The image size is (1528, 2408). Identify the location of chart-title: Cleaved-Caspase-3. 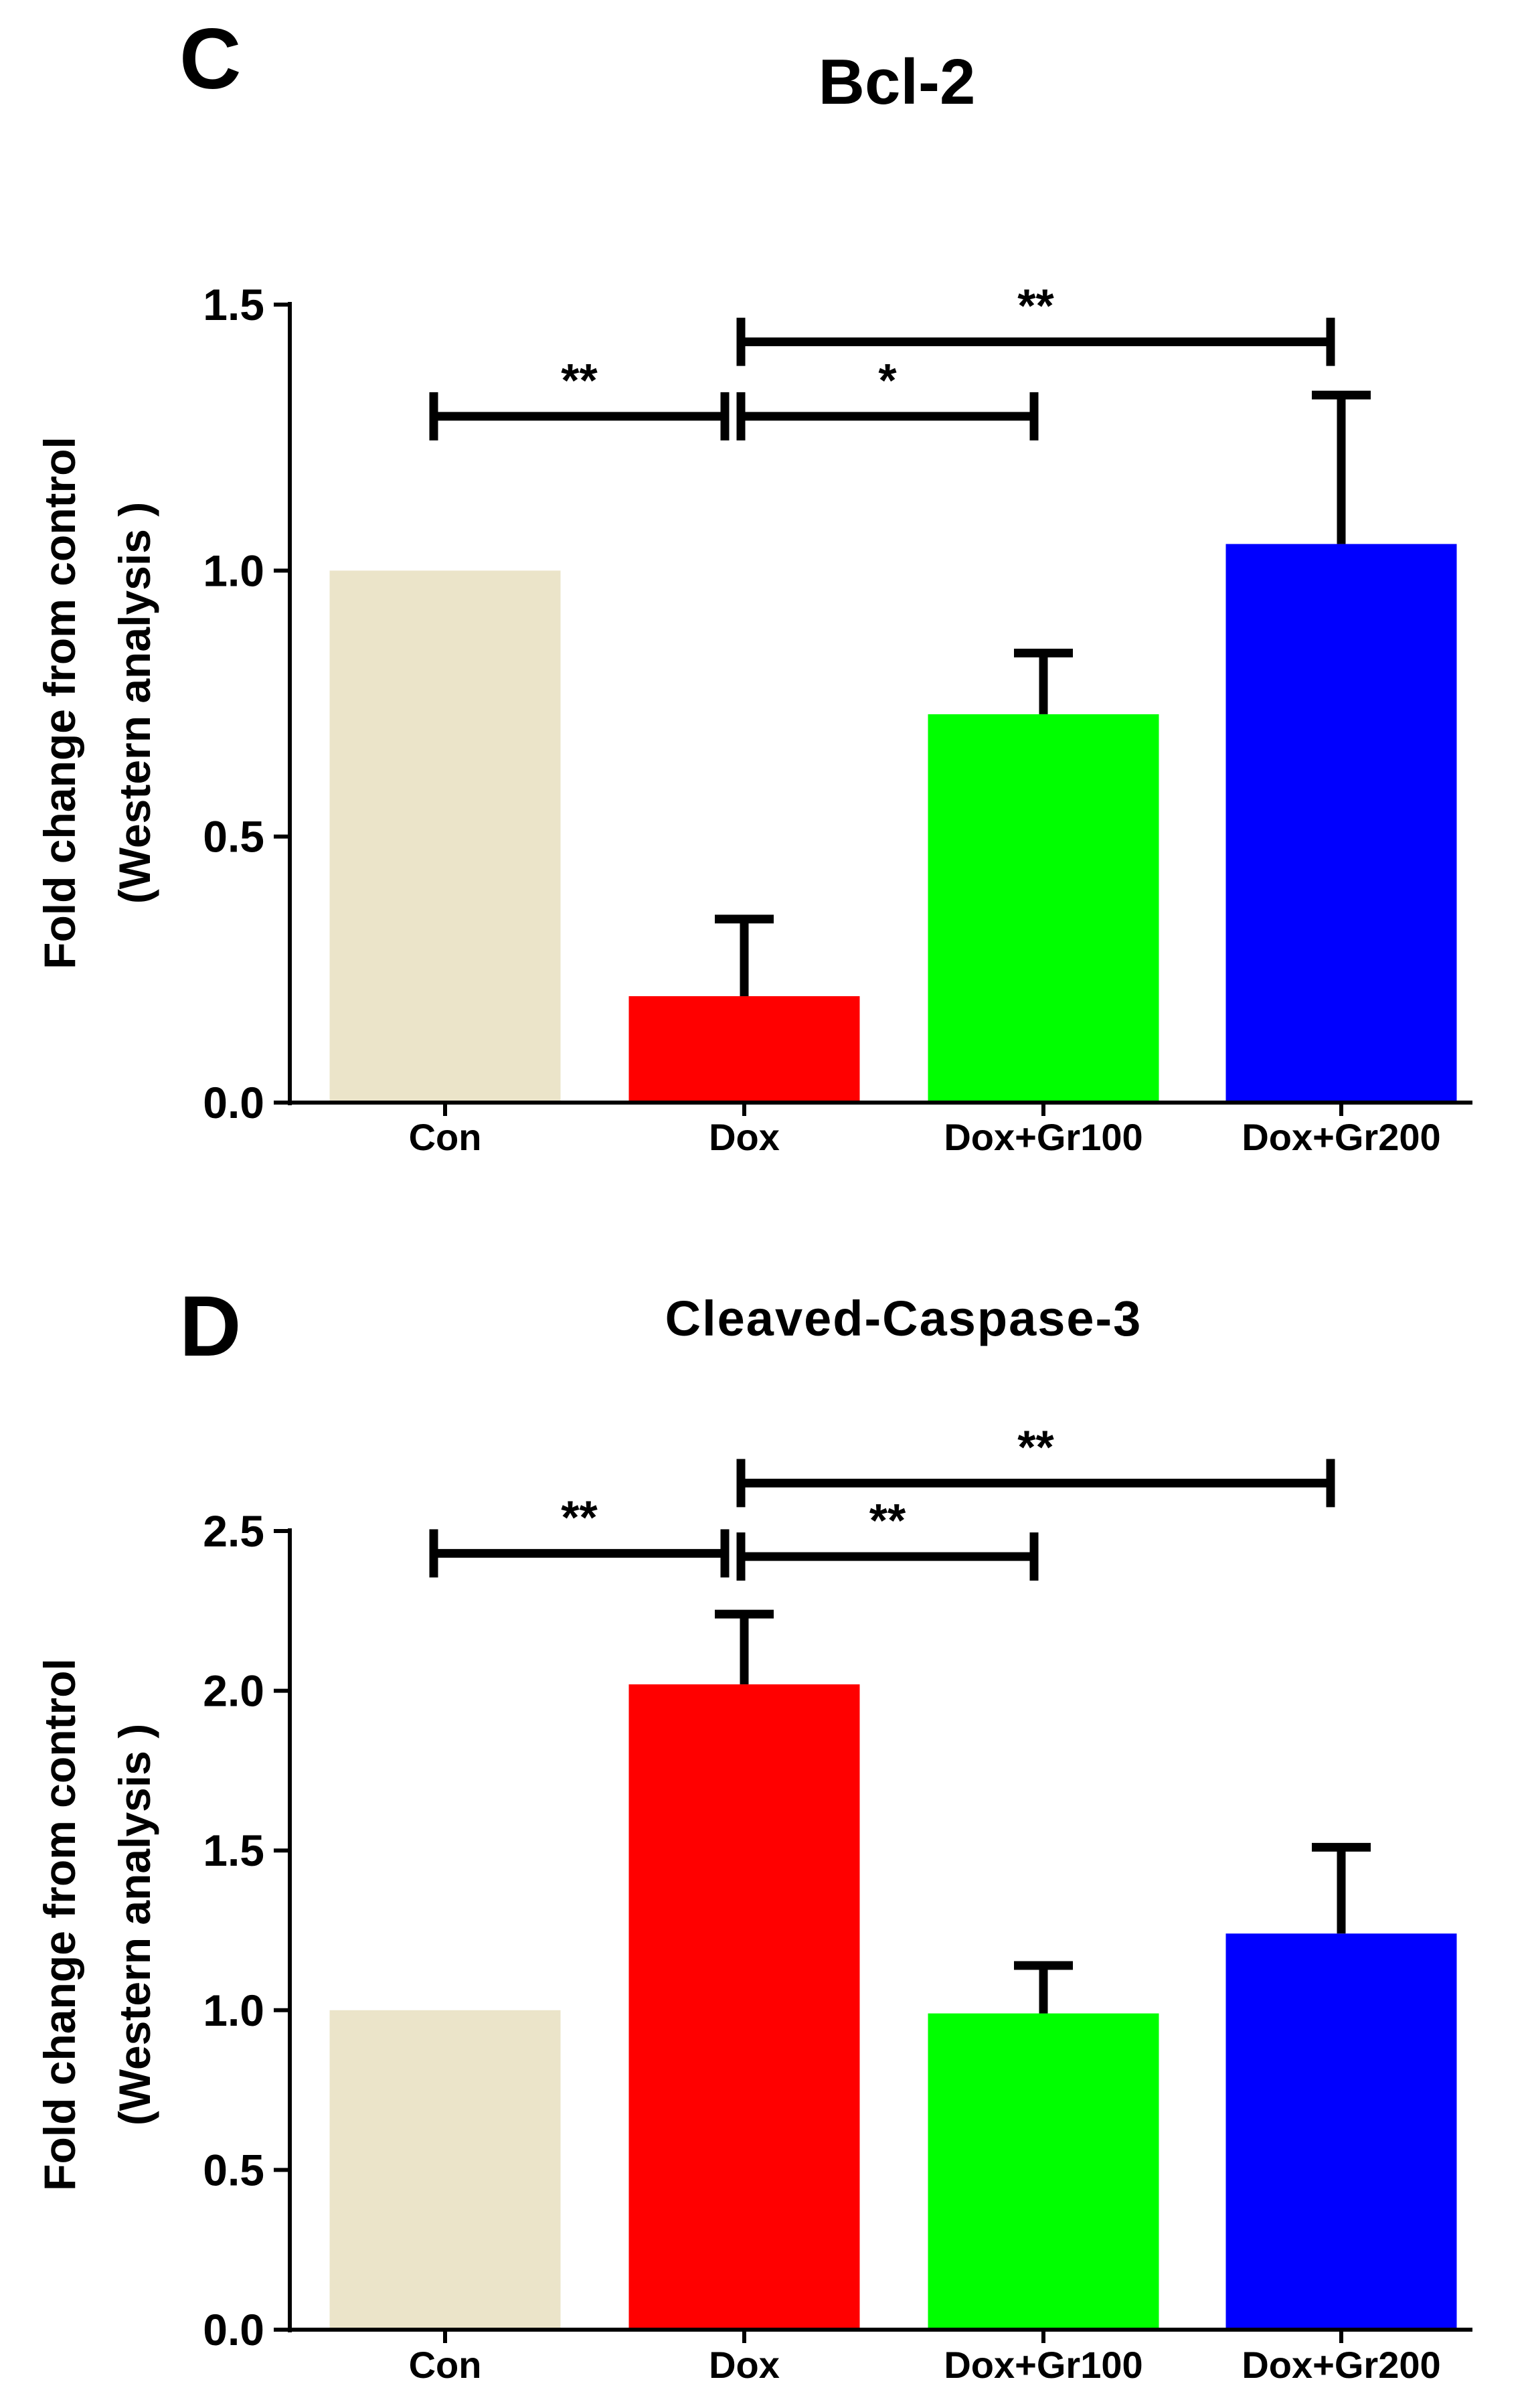
(903, 1318).